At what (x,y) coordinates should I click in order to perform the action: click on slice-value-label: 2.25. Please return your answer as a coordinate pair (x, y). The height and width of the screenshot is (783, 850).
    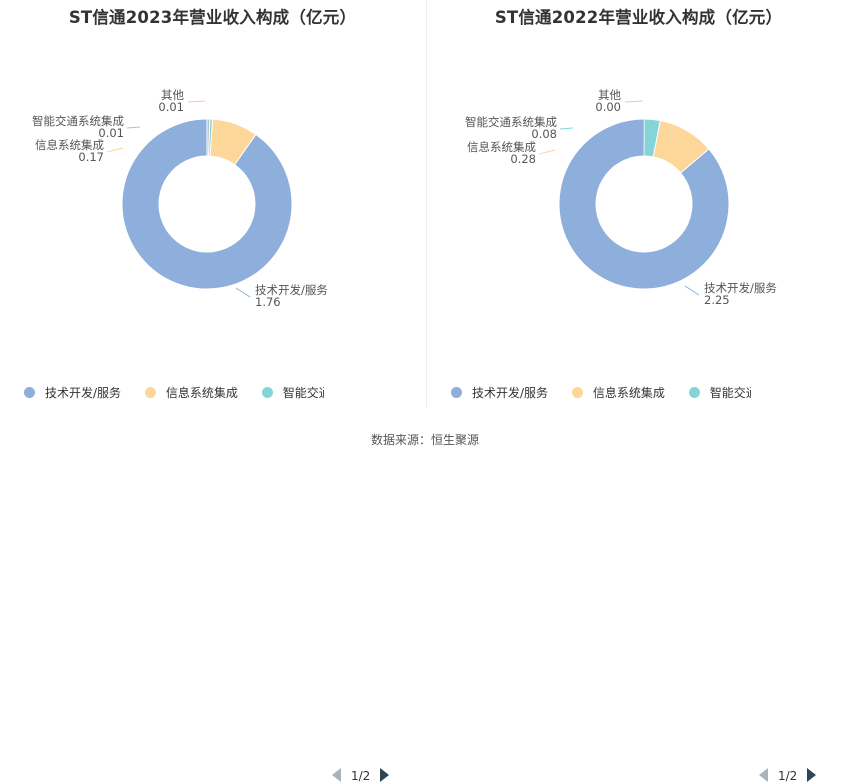
    Looking at the image, I should click on (717, 300).